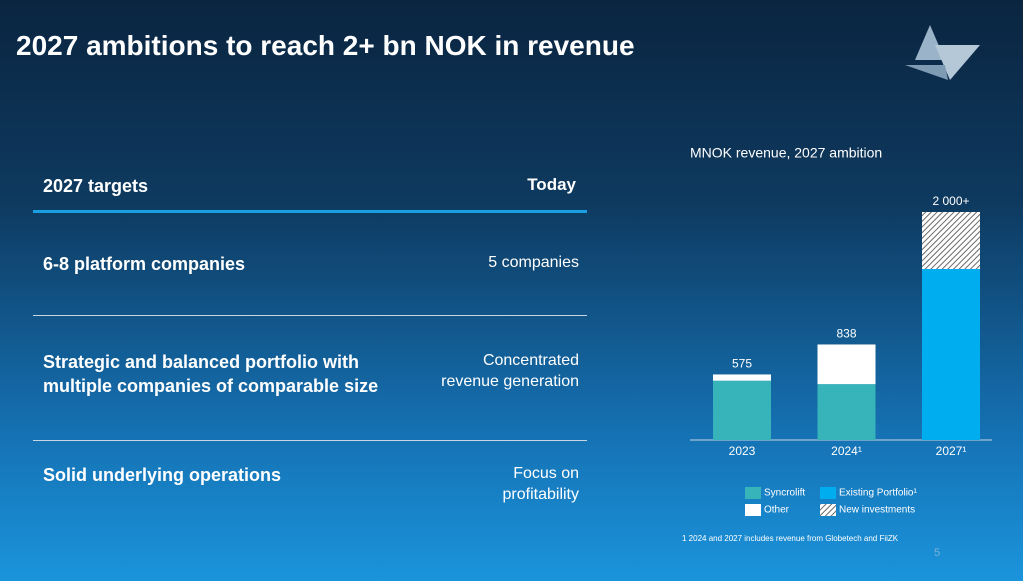  What do you see at coordinates (937, 553) in the screenshot?
I see `page-number: 5` at bounding box center [937, 553].